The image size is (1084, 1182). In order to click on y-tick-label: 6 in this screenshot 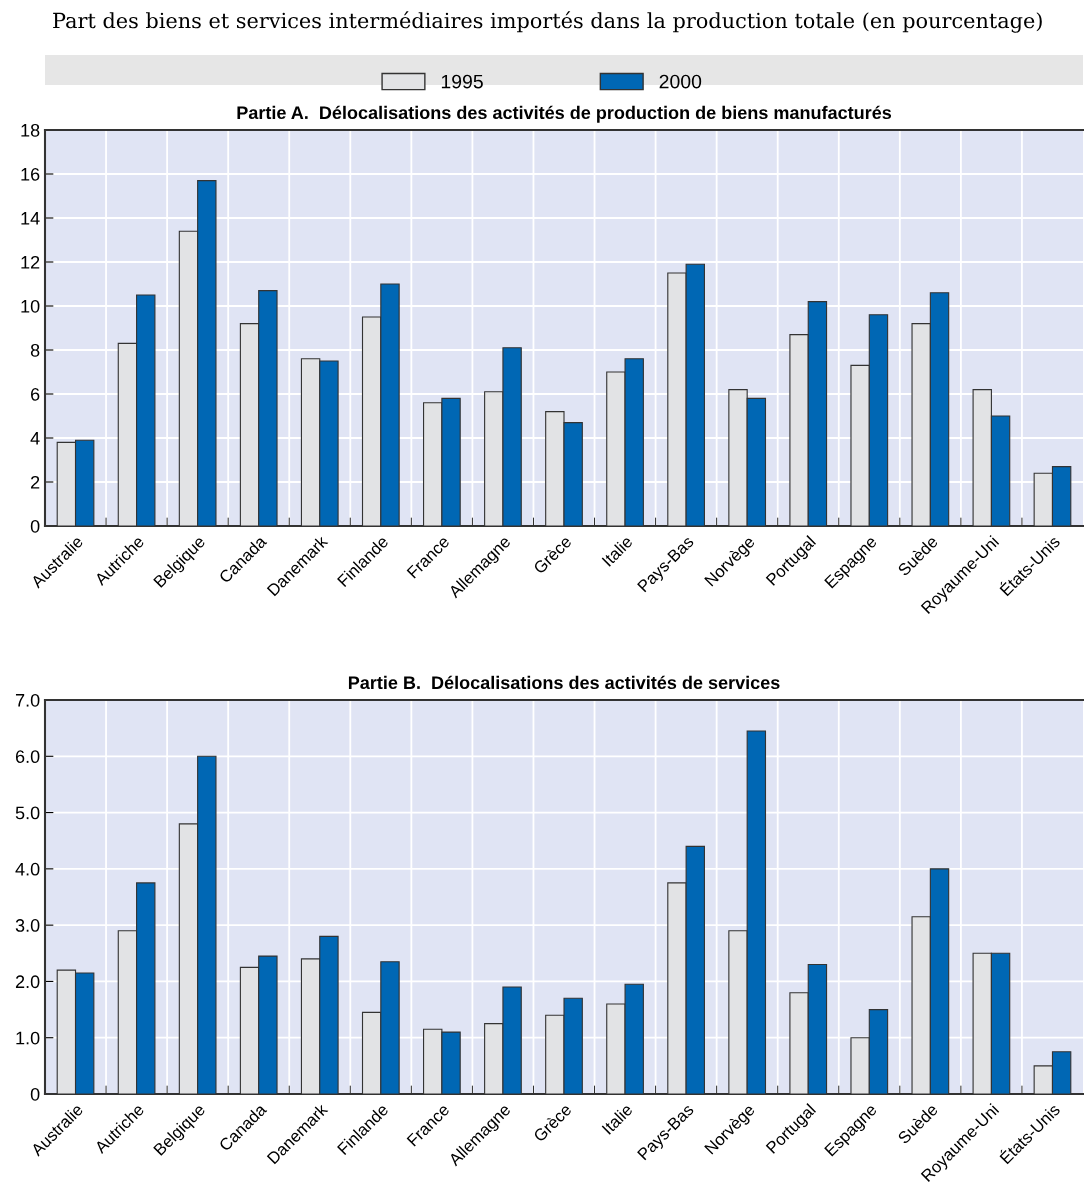, I will do `click(35, 394)`.